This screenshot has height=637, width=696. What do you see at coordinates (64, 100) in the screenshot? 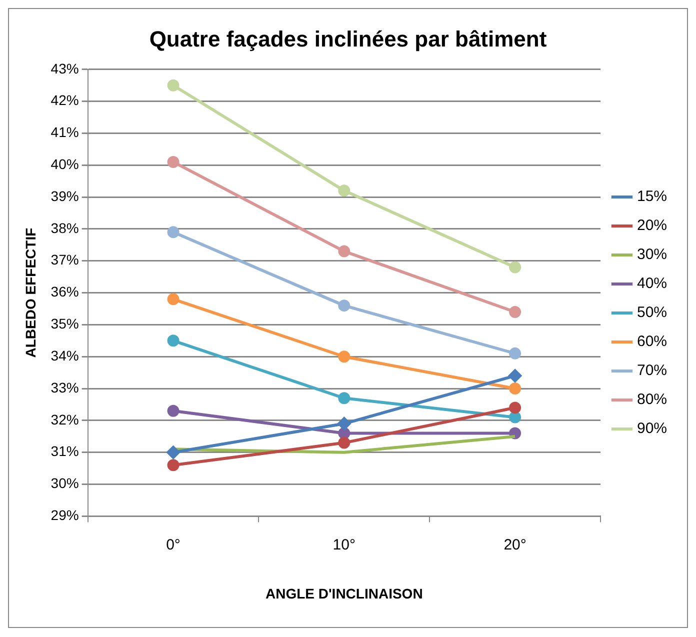
I see `y-tick-label: 42%` at bounding box center [64, 100].